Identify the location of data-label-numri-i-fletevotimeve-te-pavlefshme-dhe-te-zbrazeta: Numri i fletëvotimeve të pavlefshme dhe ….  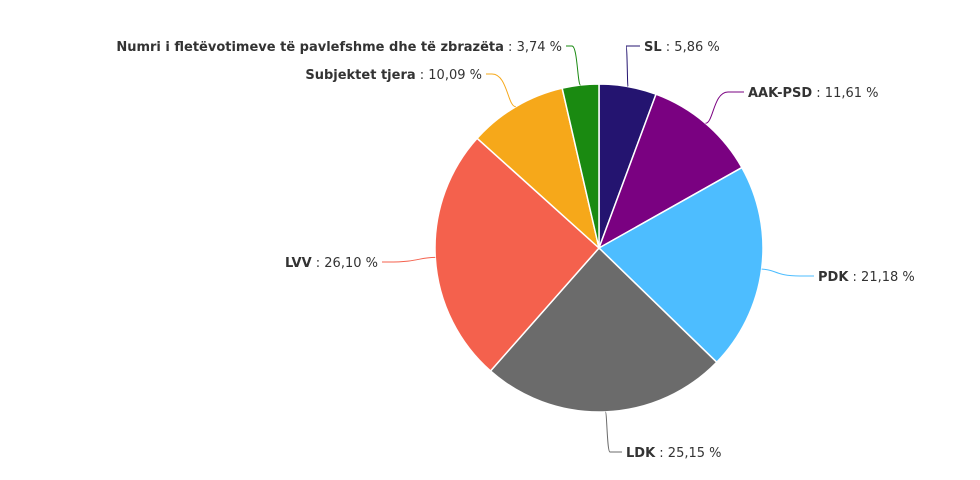
(339, 47).